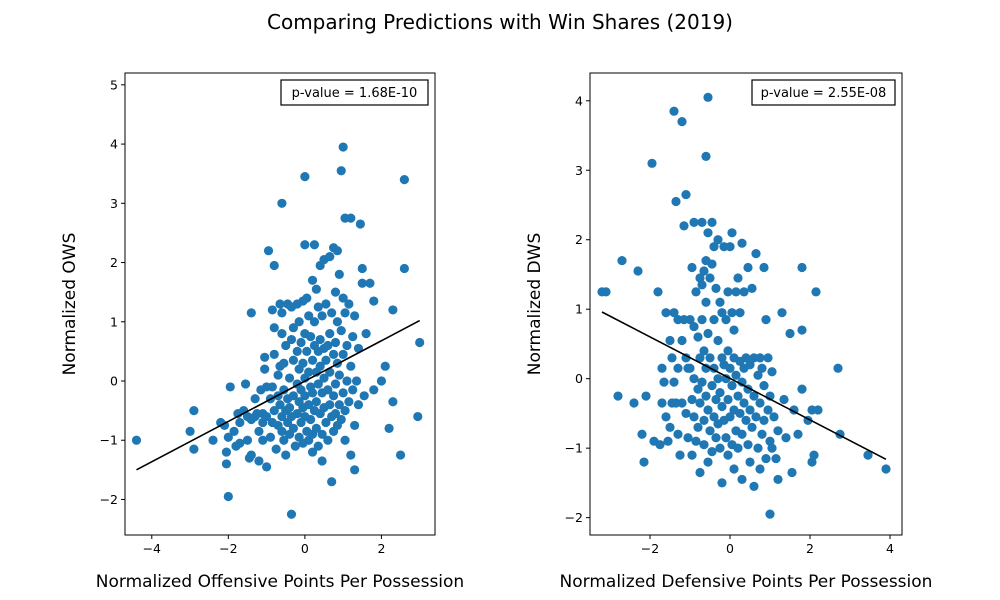 This screenshot has height=600, width=1000. I want to click on p-value-box: p-value = 1.68E-10, so click(354, 92).